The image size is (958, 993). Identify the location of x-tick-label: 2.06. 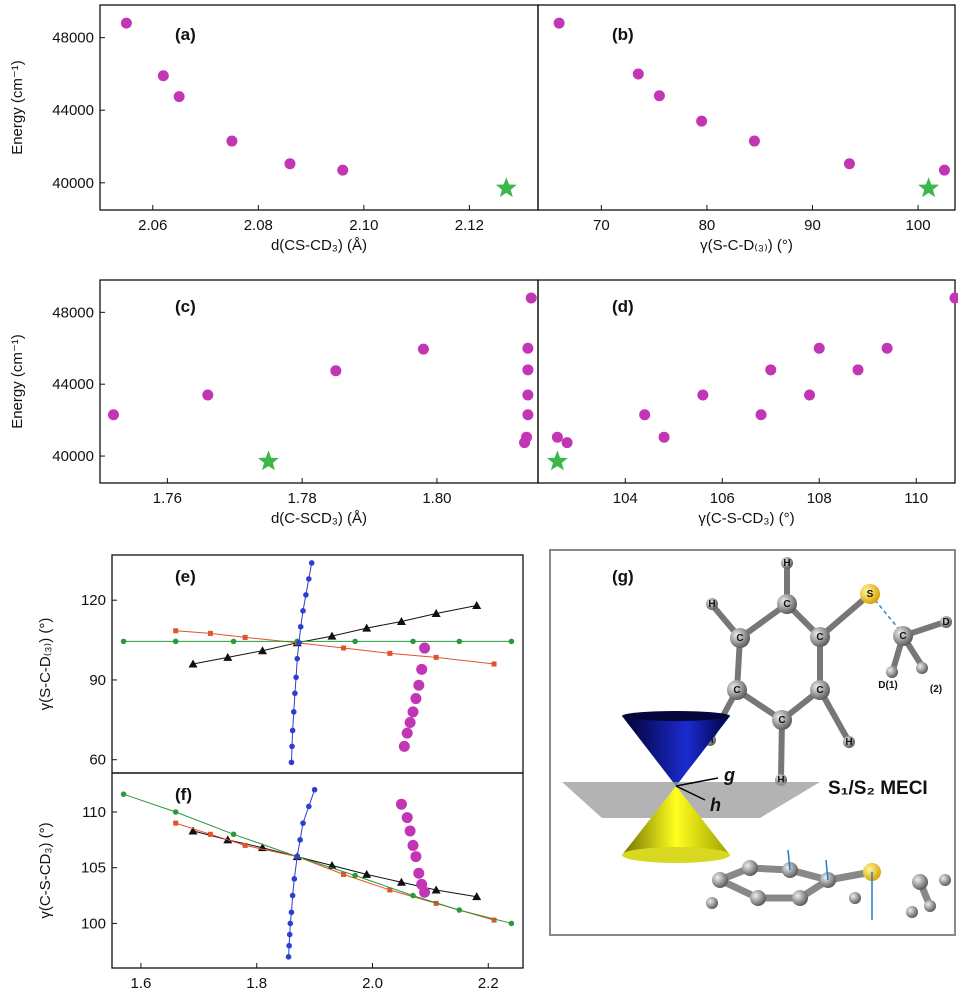
(152, 225).